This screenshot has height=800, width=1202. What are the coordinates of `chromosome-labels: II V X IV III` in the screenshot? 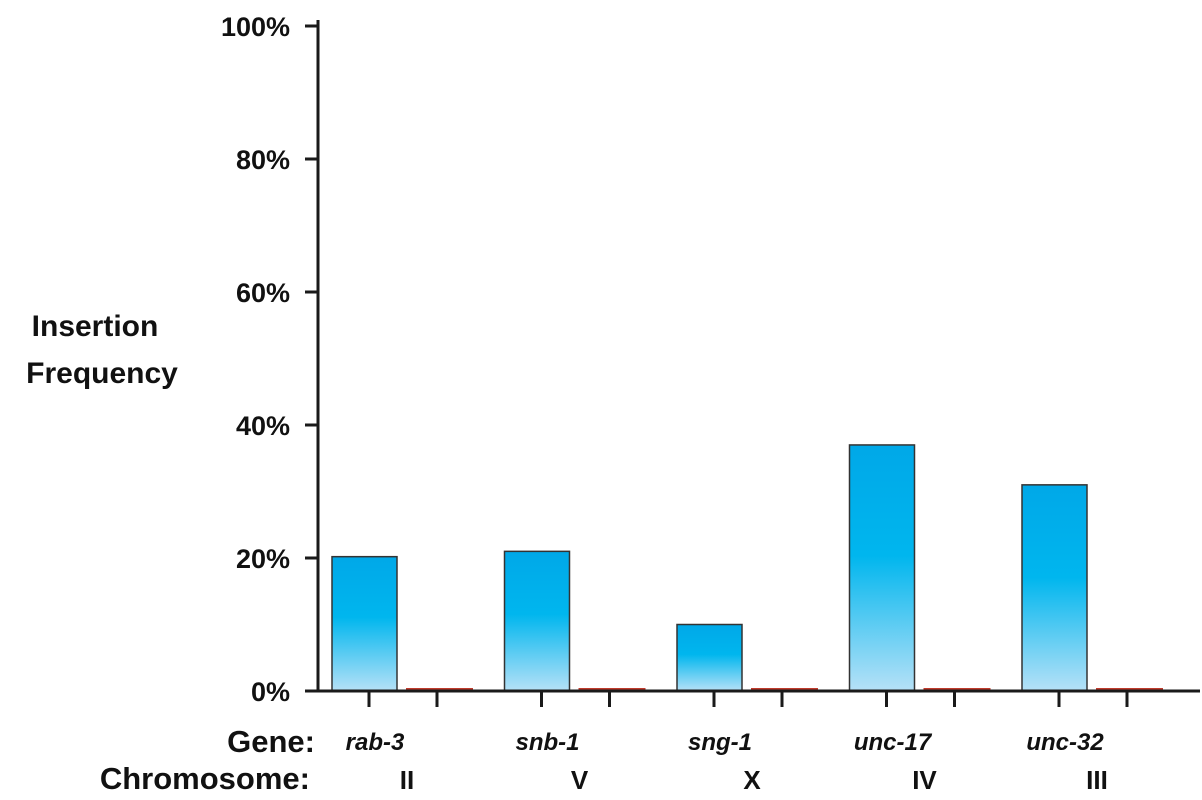 It's located at (754, 780).